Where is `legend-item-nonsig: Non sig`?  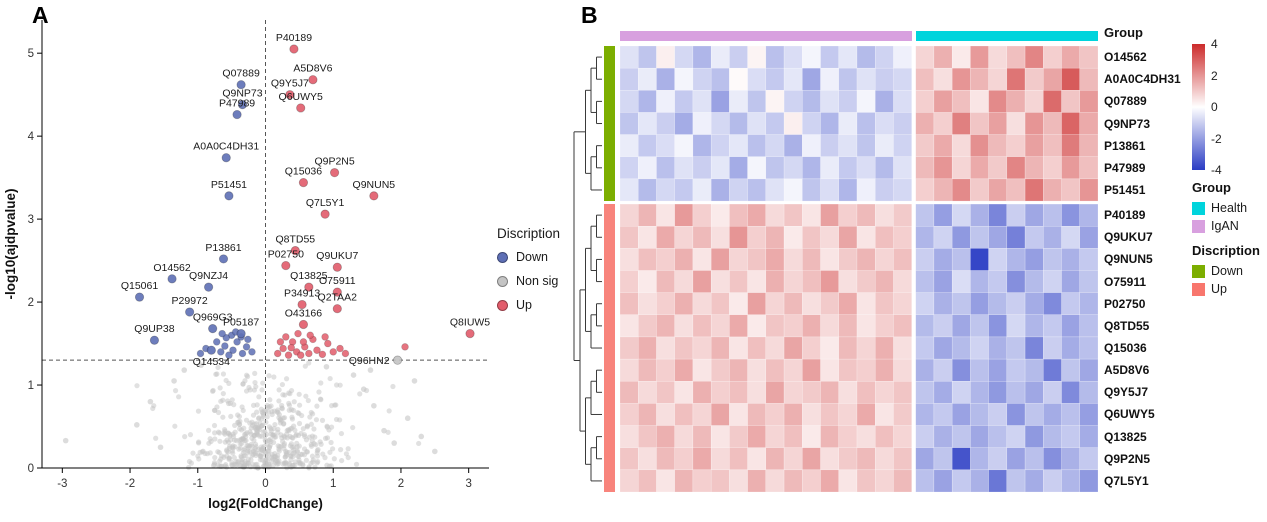
legend-item-nonsig: Non sig is located at coordinates (528, 281).